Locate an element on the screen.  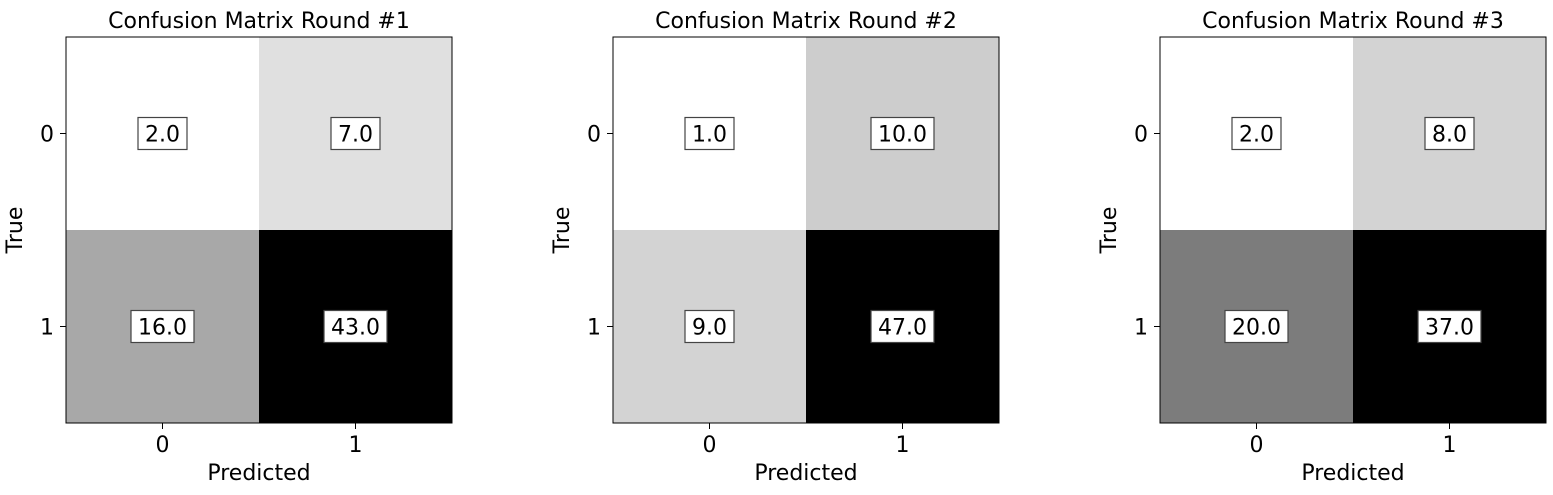
cell-value-label: 16.0 is located at coordinates (162, 326).